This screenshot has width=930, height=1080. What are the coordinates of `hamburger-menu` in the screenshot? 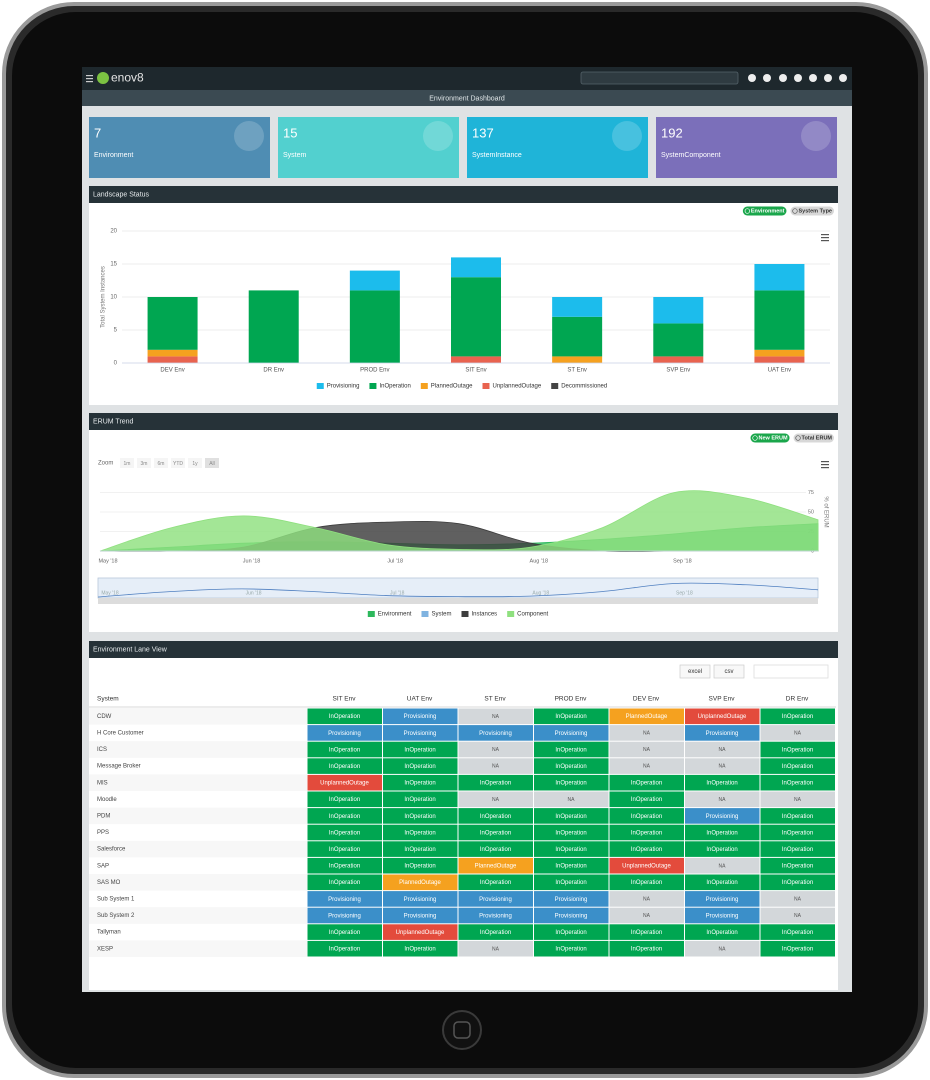 It's located at (825, 238).